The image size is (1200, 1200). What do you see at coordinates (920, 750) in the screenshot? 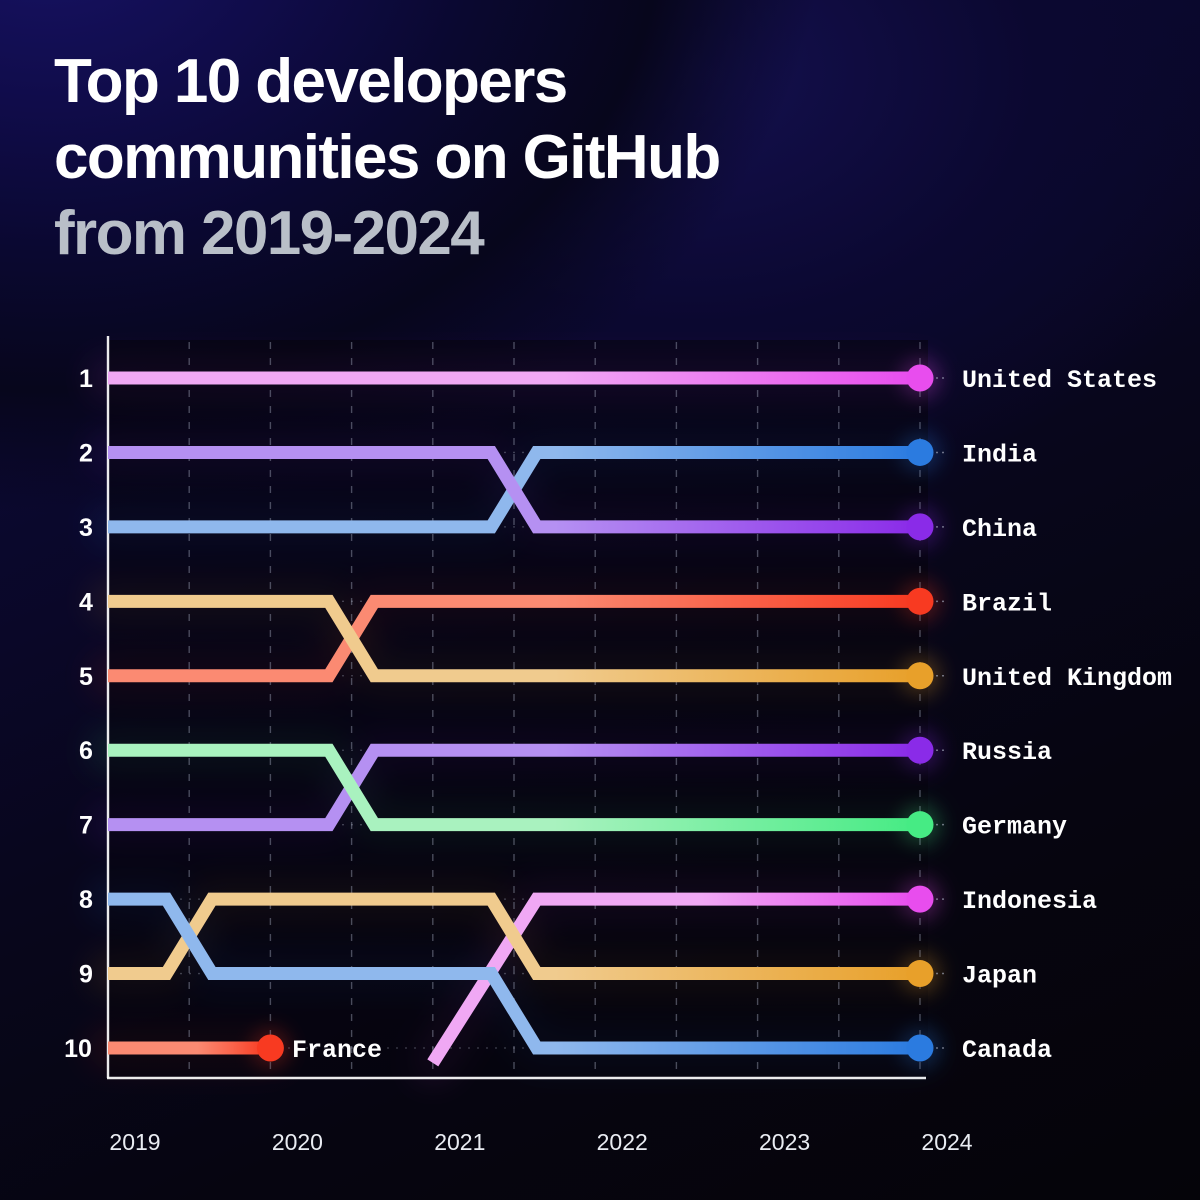
I see `series-endpoint-dot-russia` at bounding box center [920, 750].